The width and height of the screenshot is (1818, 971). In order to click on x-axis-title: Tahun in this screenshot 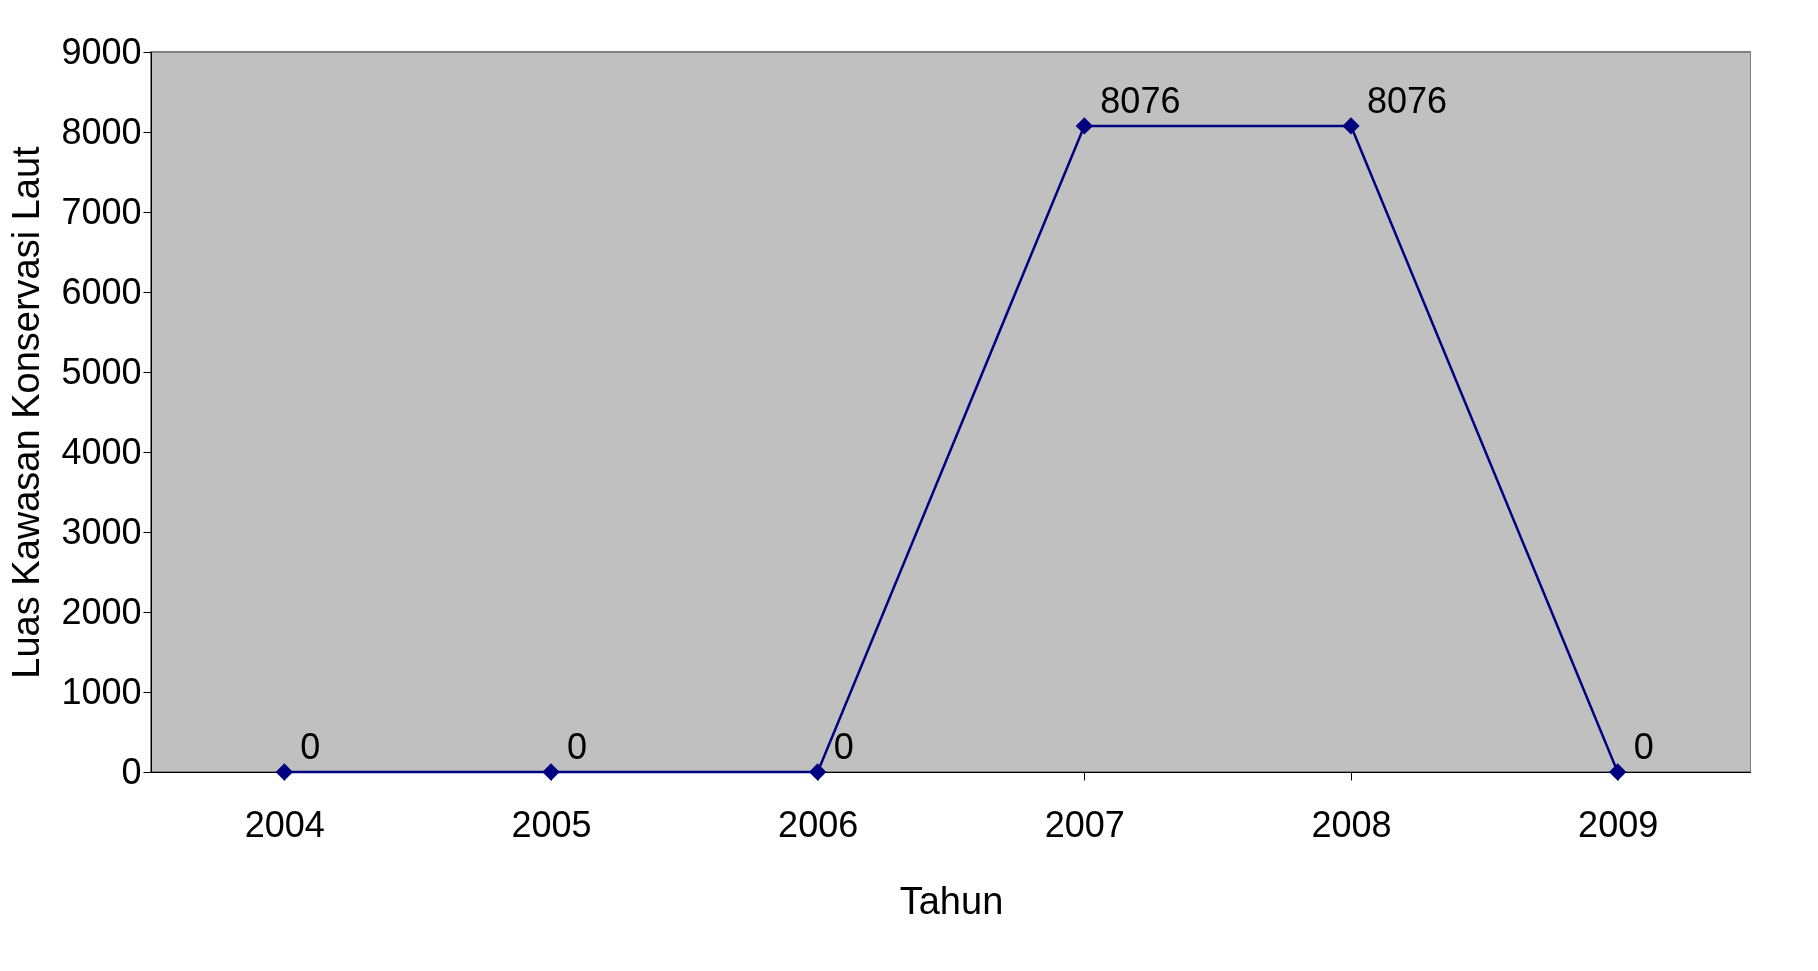, I will do `click(951, 900)`.